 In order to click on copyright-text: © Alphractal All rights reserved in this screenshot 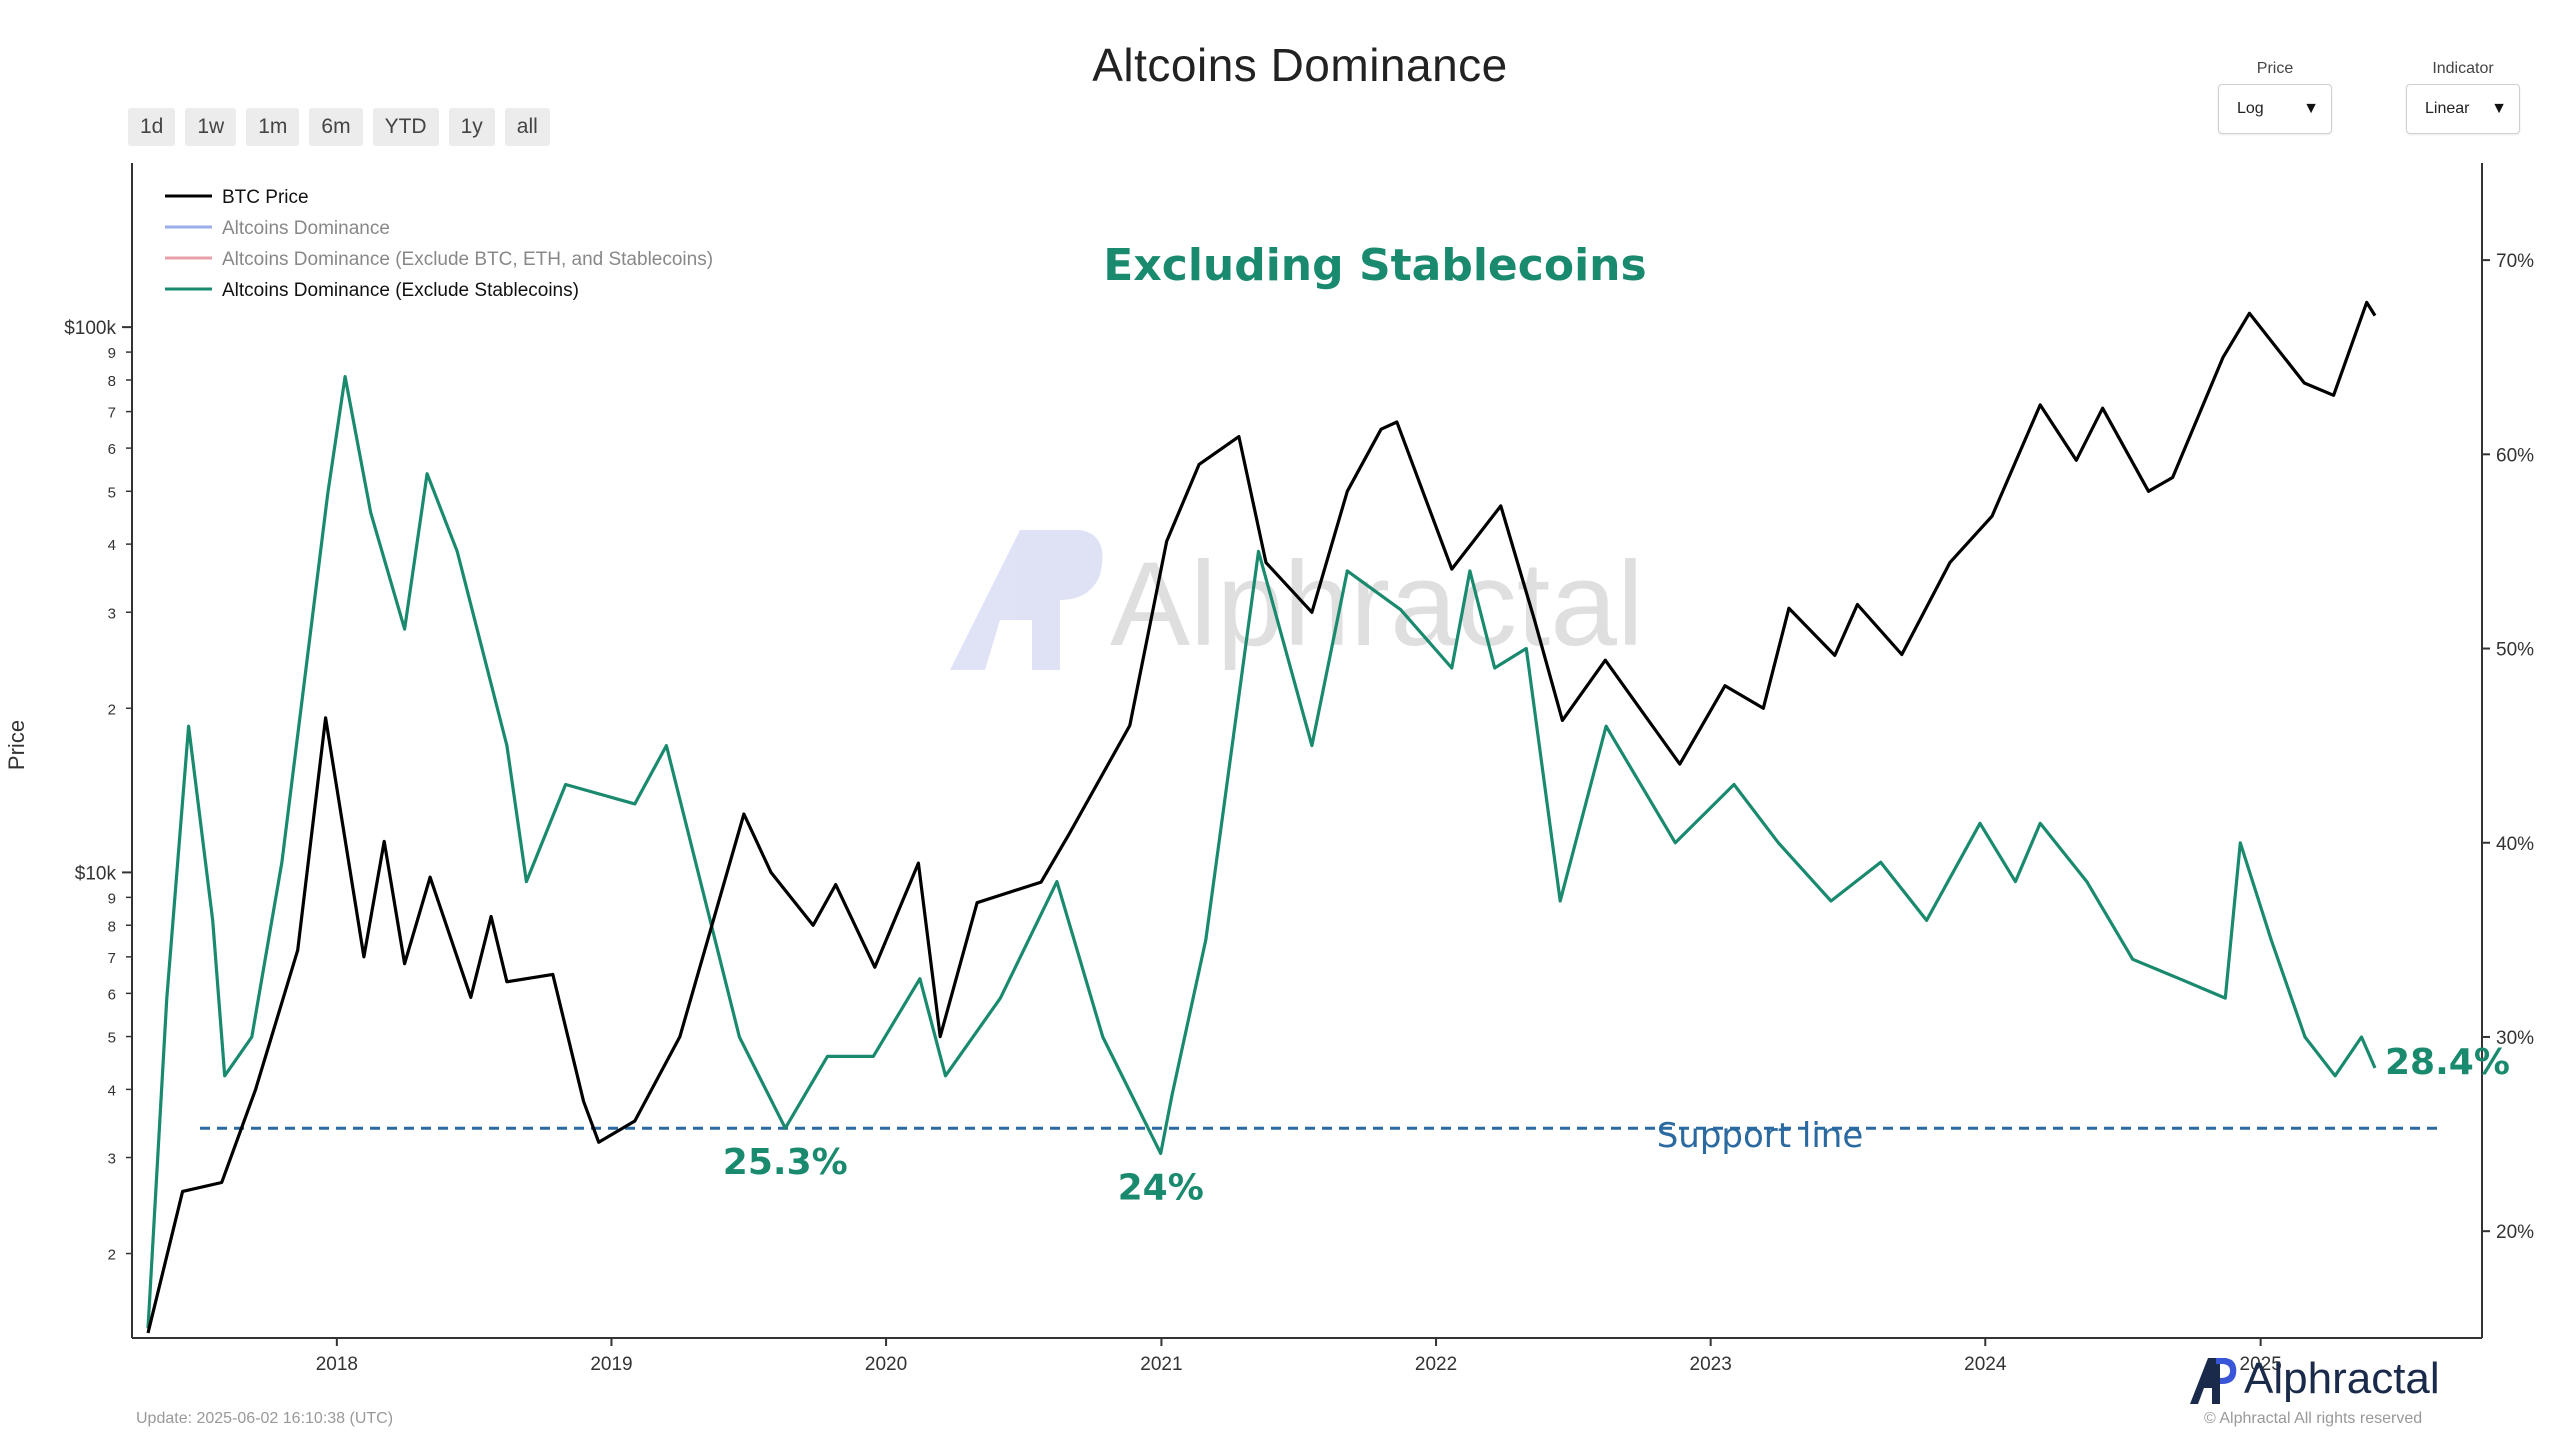, I will do `click(2313, 1418)`.